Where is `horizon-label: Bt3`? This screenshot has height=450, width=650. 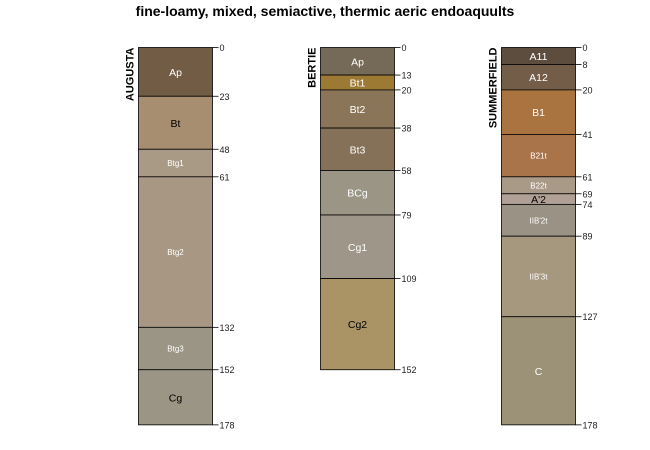 horizon-label: Bt3 is located at coordinates (358, 150).